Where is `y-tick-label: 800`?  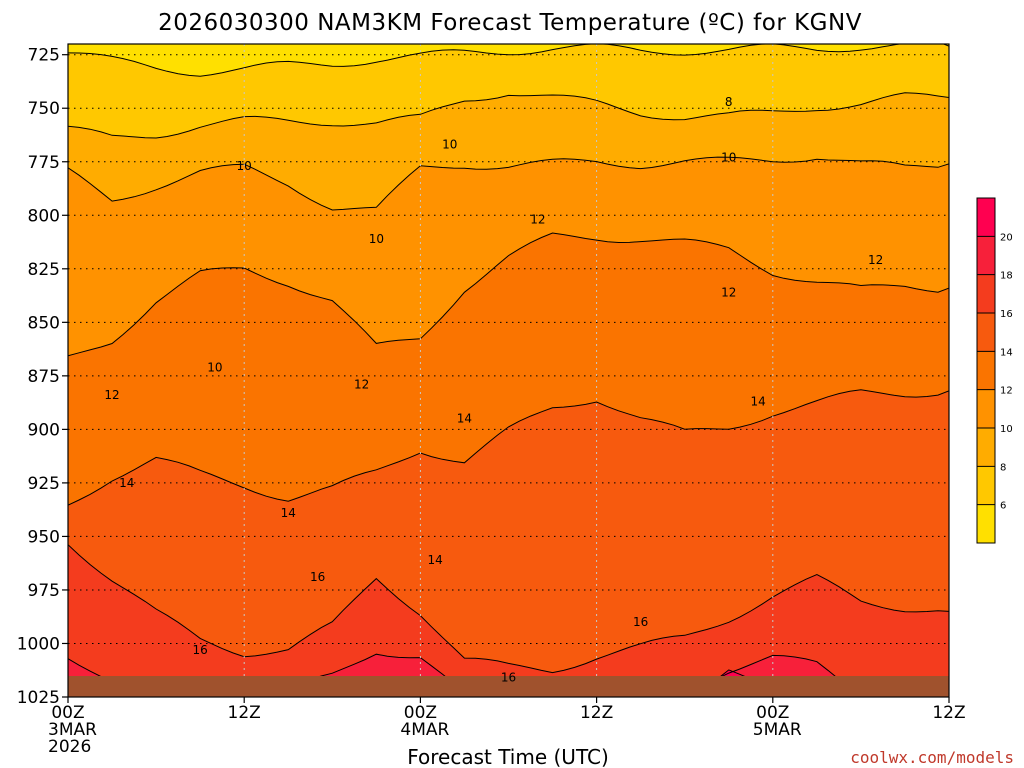 y-tick-label: 800 is located at coordinates (44, 216).